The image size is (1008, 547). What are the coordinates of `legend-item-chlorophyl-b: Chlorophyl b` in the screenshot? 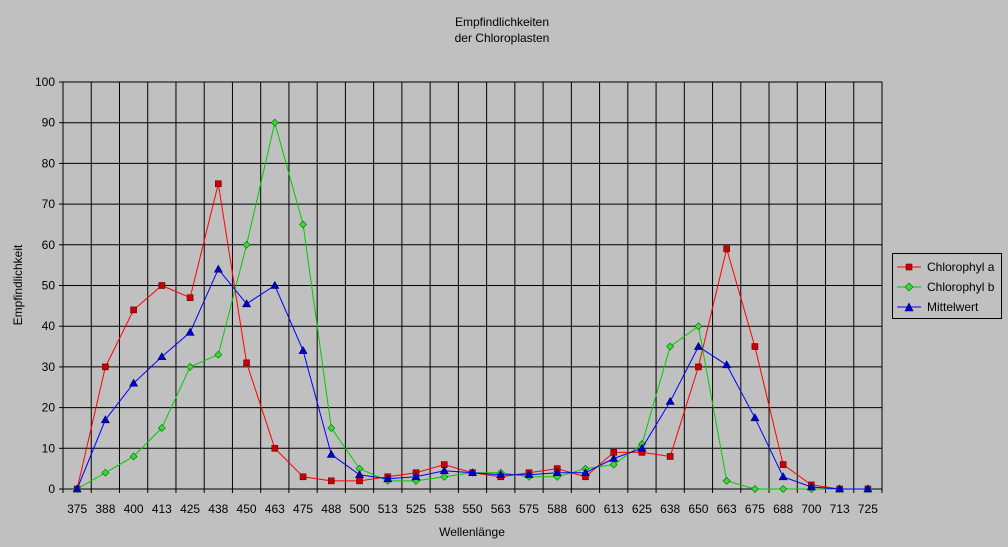 It's located at (945, 287).